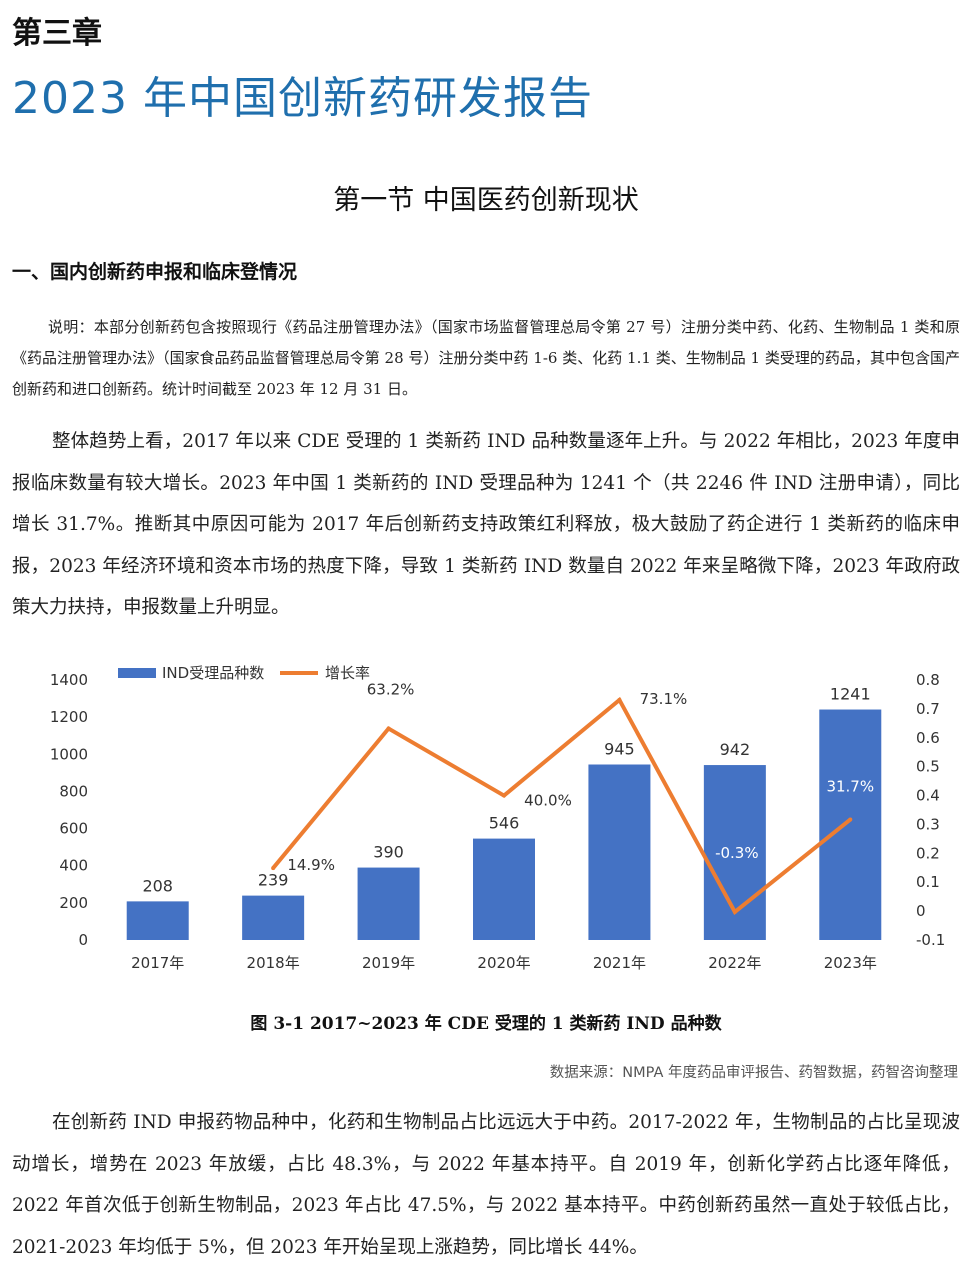 This screenshot has width=972, height=1268. Describe the element at coordinates (73, 829) in the screenshot. I see `y-left-tick-label: 600` at that location.